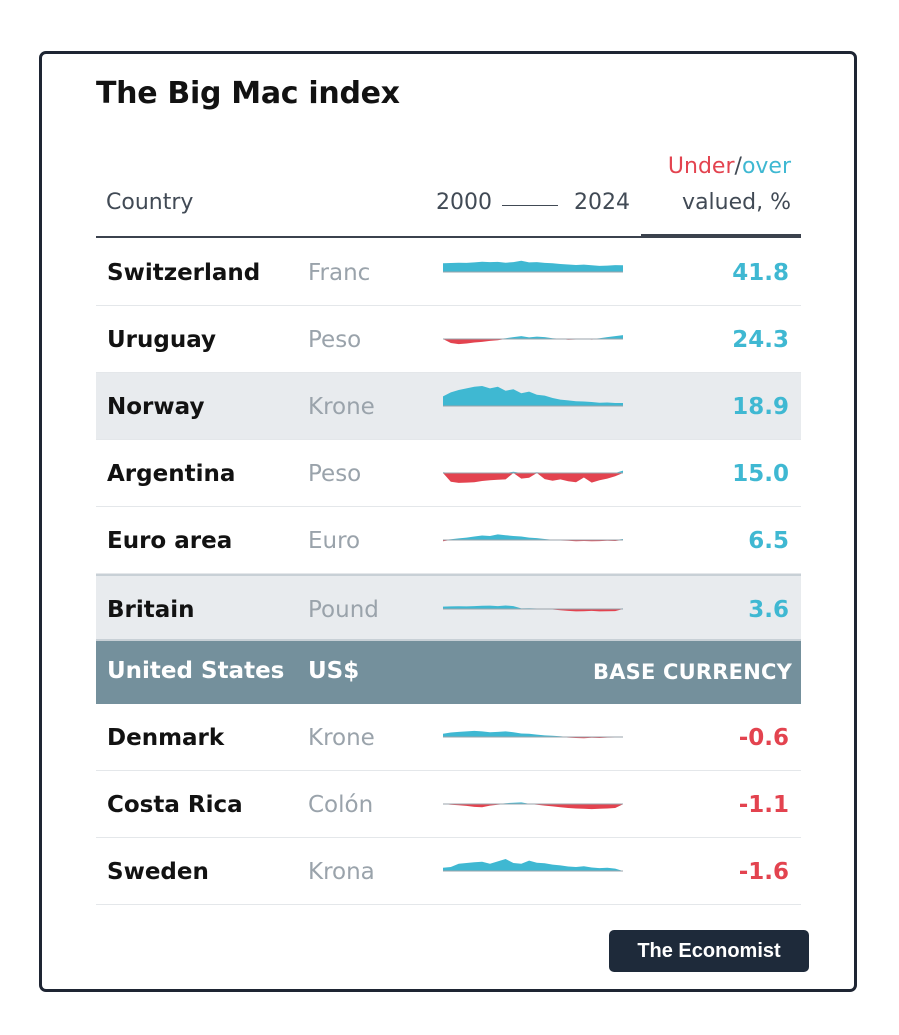  I want to click on country-name: Costa Rica, so click(175, 805).